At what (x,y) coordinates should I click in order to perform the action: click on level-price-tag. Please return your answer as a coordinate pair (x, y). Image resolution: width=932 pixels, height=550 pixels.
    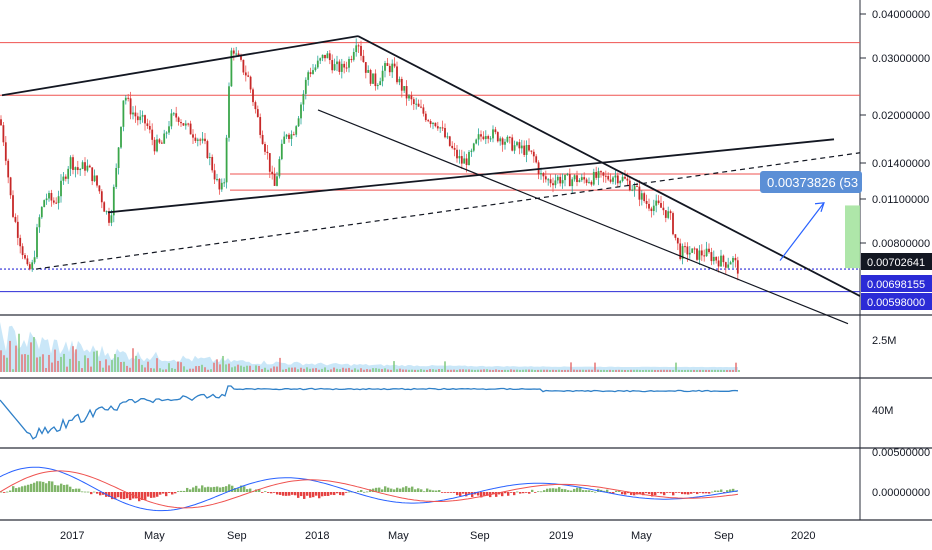
    Looking at the image, I should click on (896, 283).